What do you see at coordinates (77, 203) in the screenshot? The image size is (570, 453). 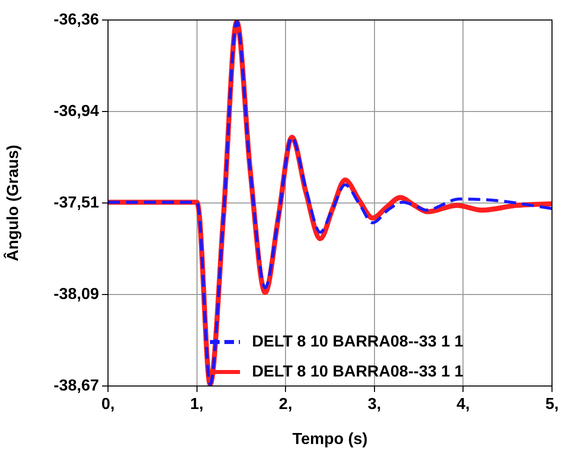 I see `y-tick-label: -37,51` at bounding box center [77, 203].